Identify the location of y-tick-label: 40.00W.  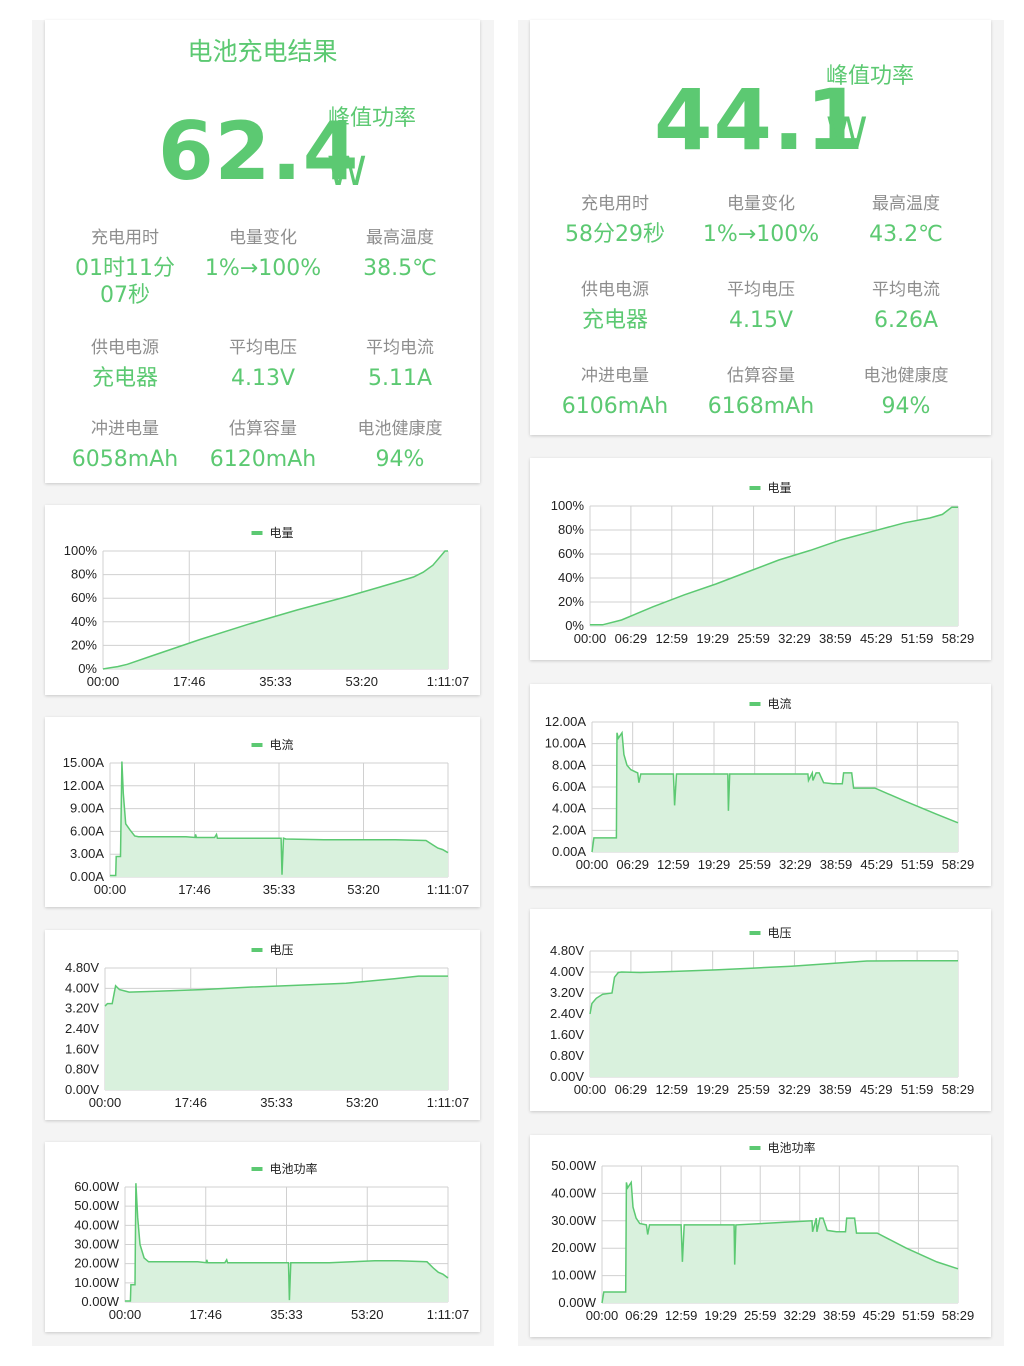
(97, 1224).